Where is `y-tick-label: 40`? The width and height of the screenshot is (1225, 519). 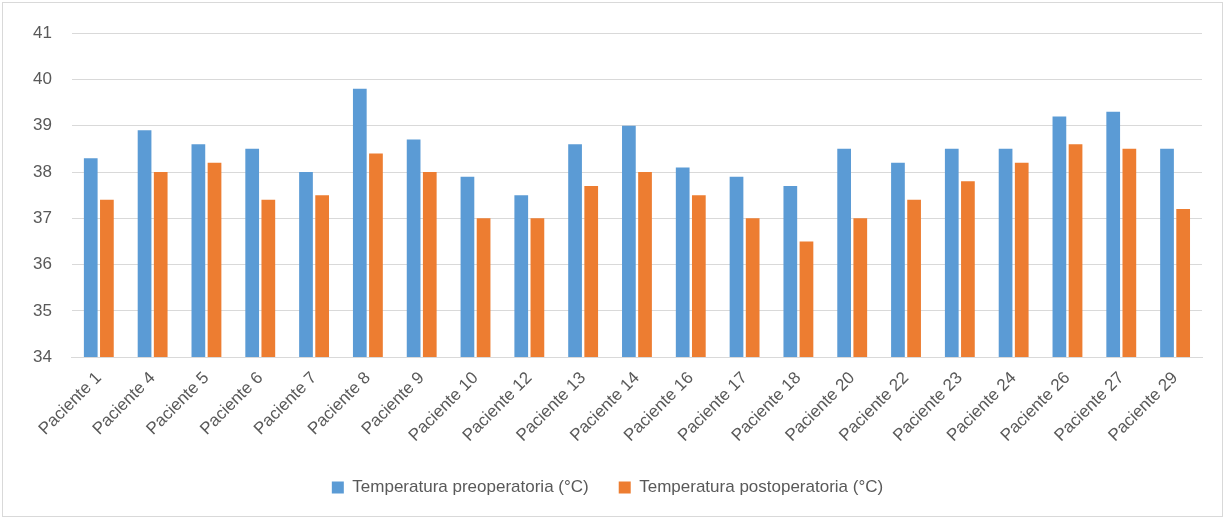 y-tick-label: 40 is located at coordinates (42, 79).